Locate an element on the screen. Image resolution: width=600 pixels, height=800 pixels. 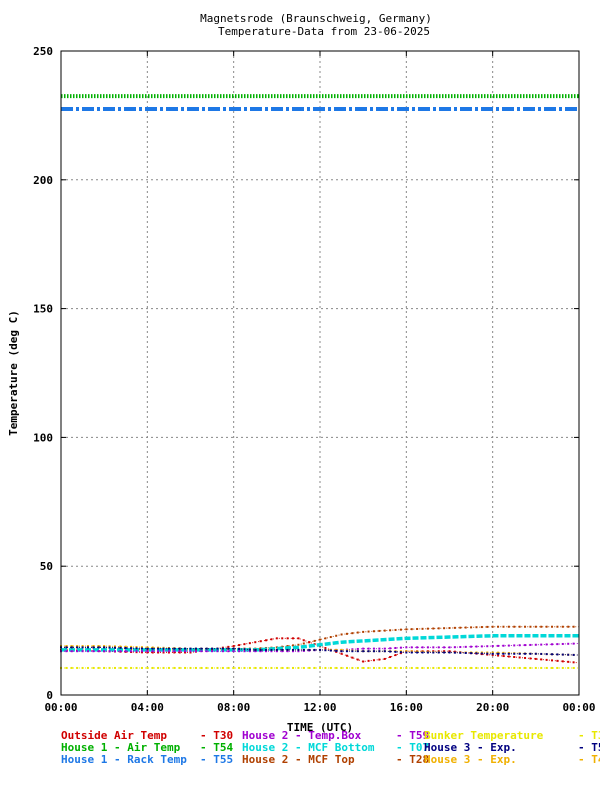
series-T07 is located at coordinates (320, 643).